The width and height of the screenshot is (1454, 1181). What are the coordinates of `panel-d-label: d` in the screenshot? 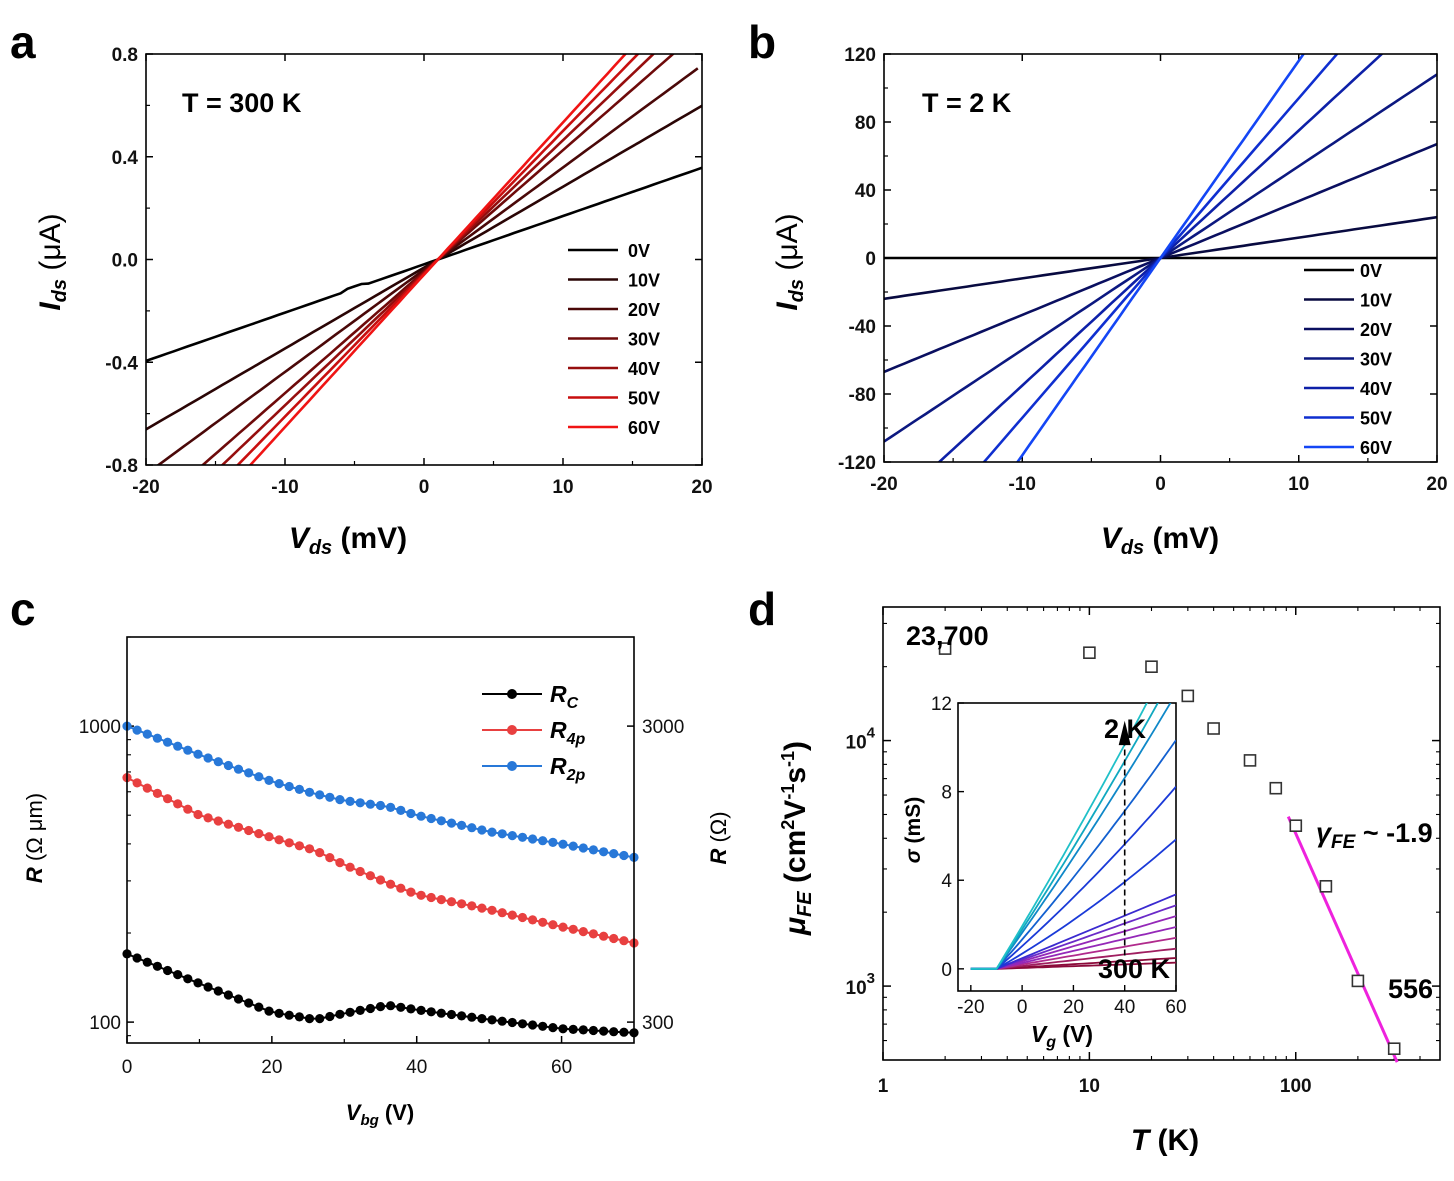 It's located at (762, 609).